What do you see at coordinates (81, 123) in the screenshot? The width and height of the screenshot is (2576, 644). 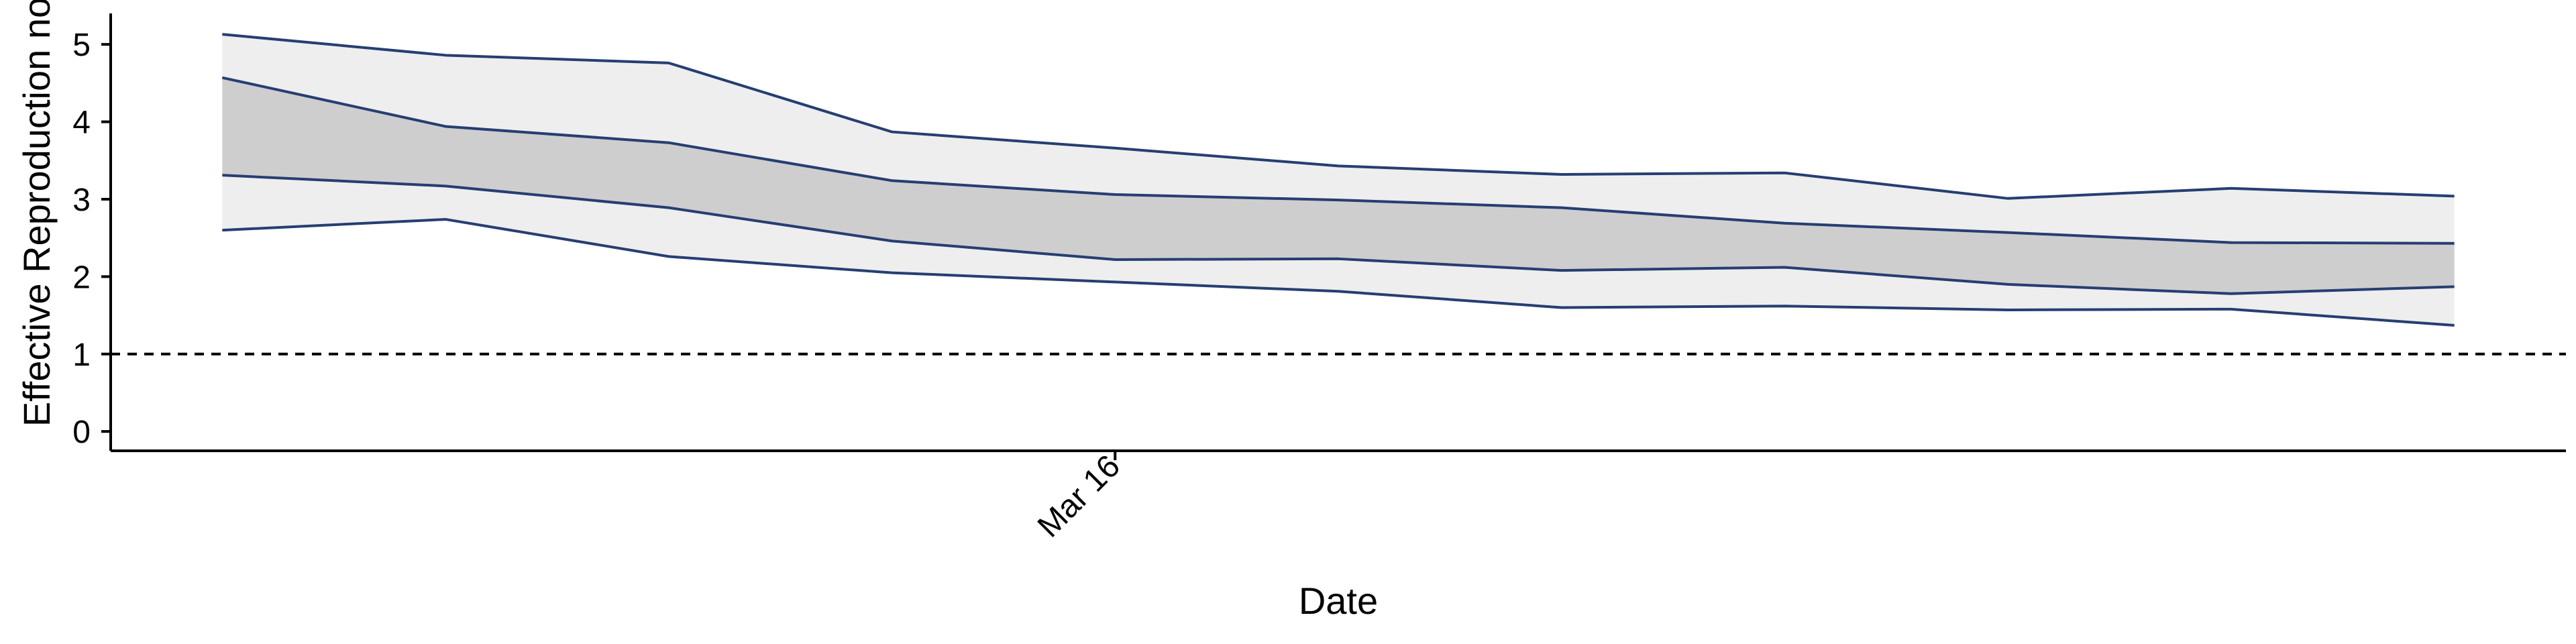 I see `y-tick-label-4: 4` at bounding box center [81, 123].